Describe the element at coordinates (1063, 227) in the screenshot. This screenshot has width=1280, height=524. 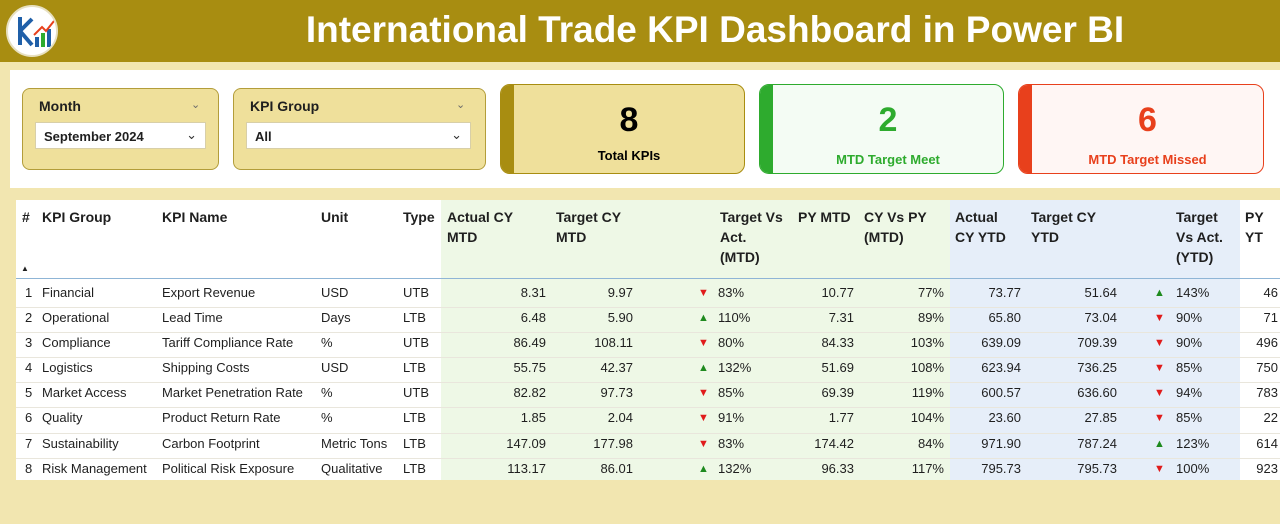
I see `column-header-target-ytd: Target CY YTD` at that location.